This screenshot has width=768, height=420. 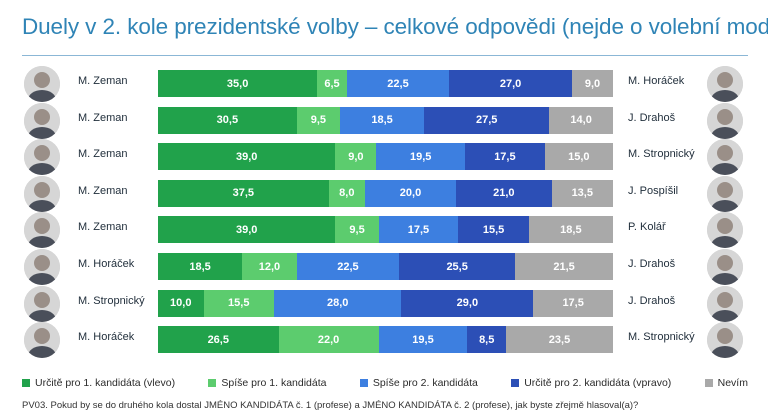 I want to click on legend-entry: Nevím, so click(x=726, y=383).